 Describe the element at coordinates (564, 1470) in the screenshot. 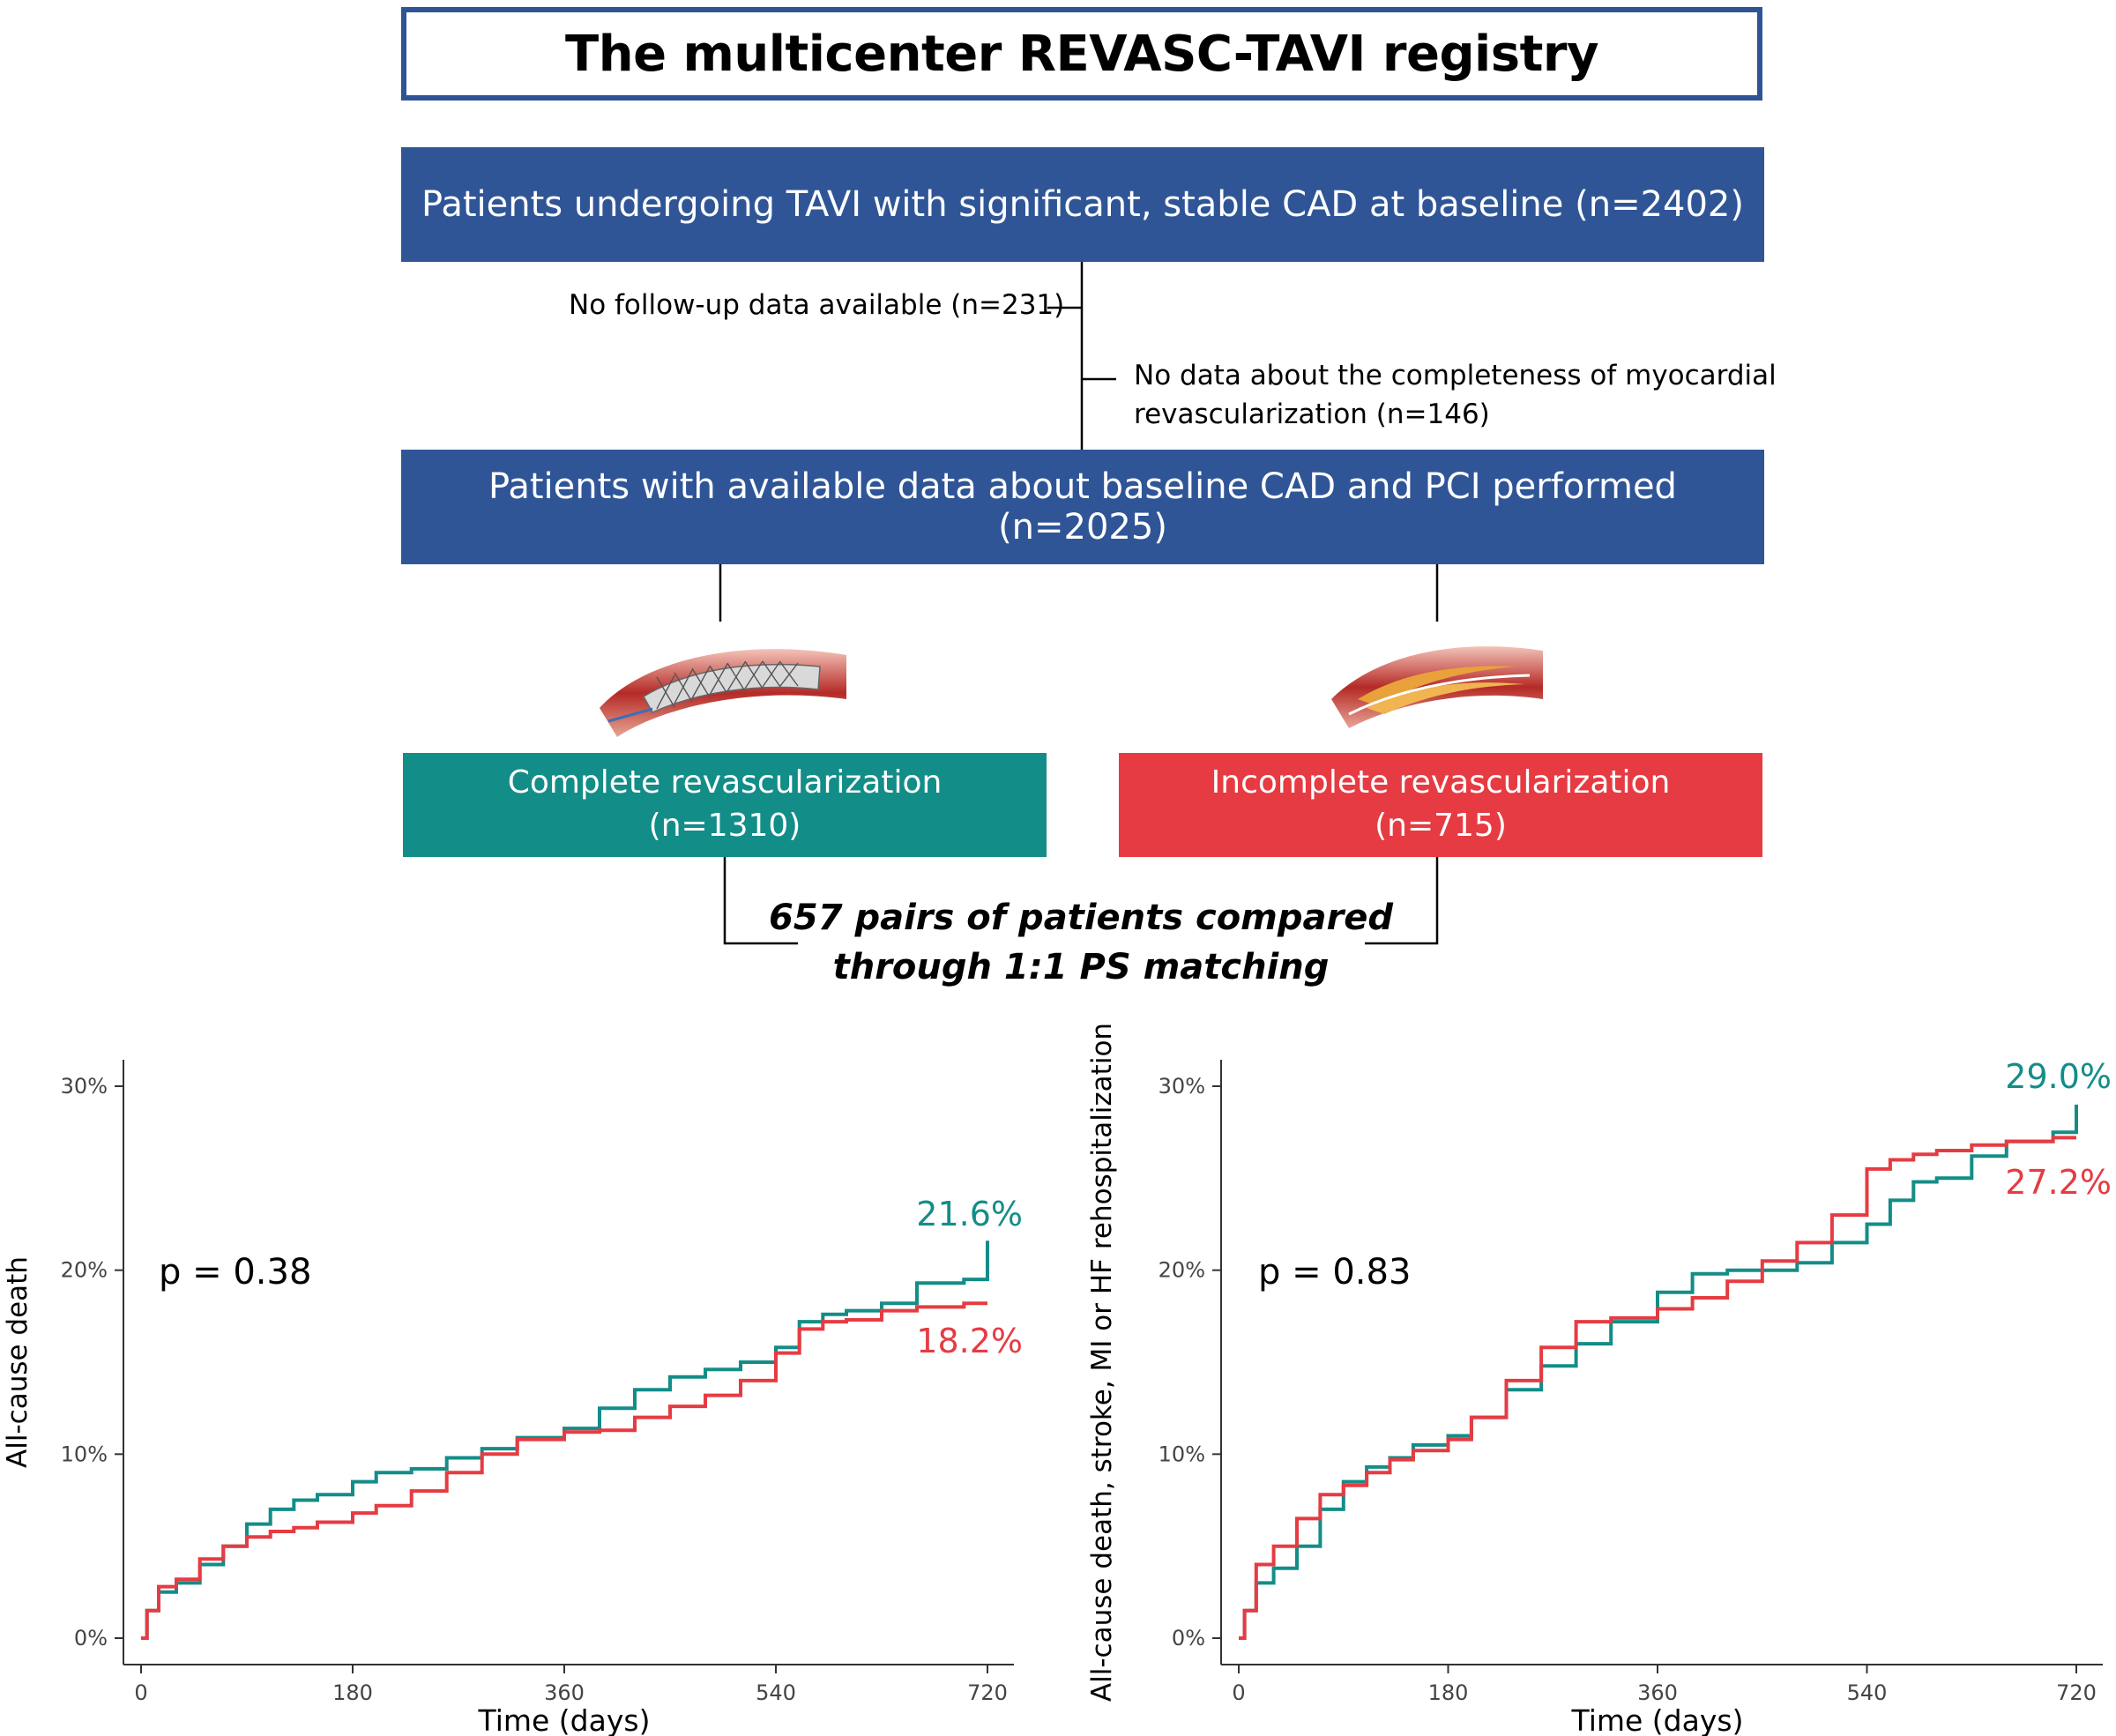

I see `chart0-series-incomplete-line` at that location.